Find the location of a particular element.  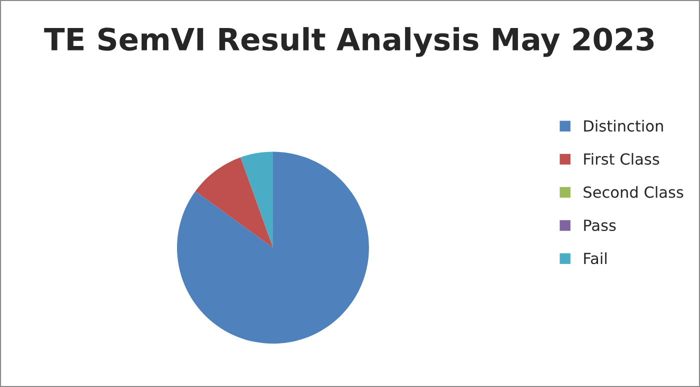

legend-label: Fail is located at coordinates (595, 258).